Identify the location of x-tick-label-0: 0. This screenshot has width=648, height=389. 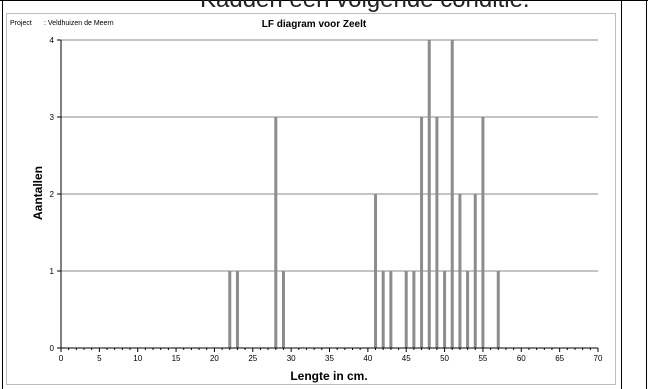
(61, 358).